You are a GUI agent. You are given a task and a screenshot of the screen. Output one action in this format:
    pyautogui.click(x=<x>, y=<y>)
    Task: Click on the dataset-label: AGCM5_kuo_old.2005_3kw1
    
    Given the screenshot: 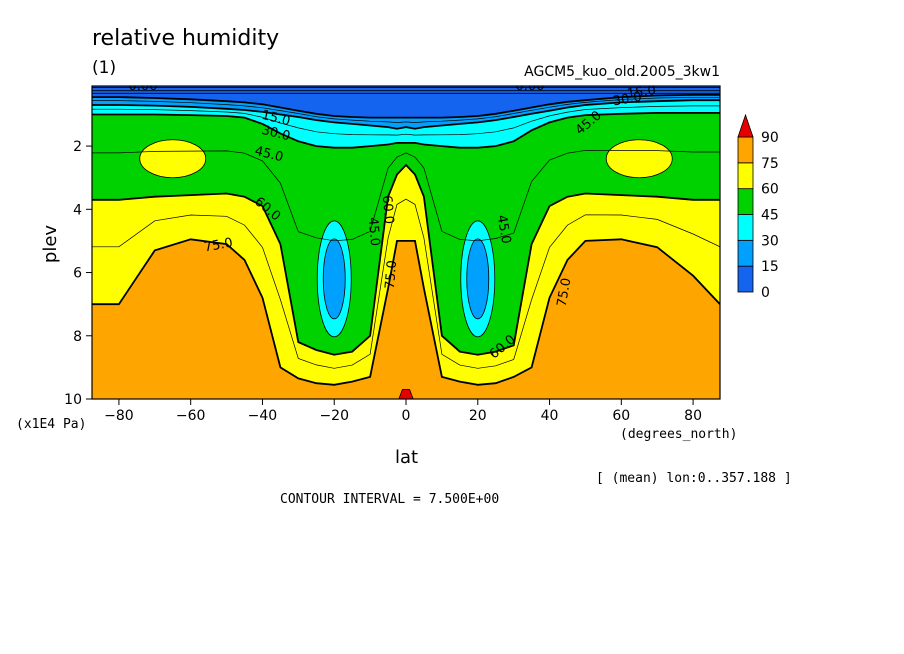 What is the action you would take?
    pyautogui.click(x=622, y=72)
    